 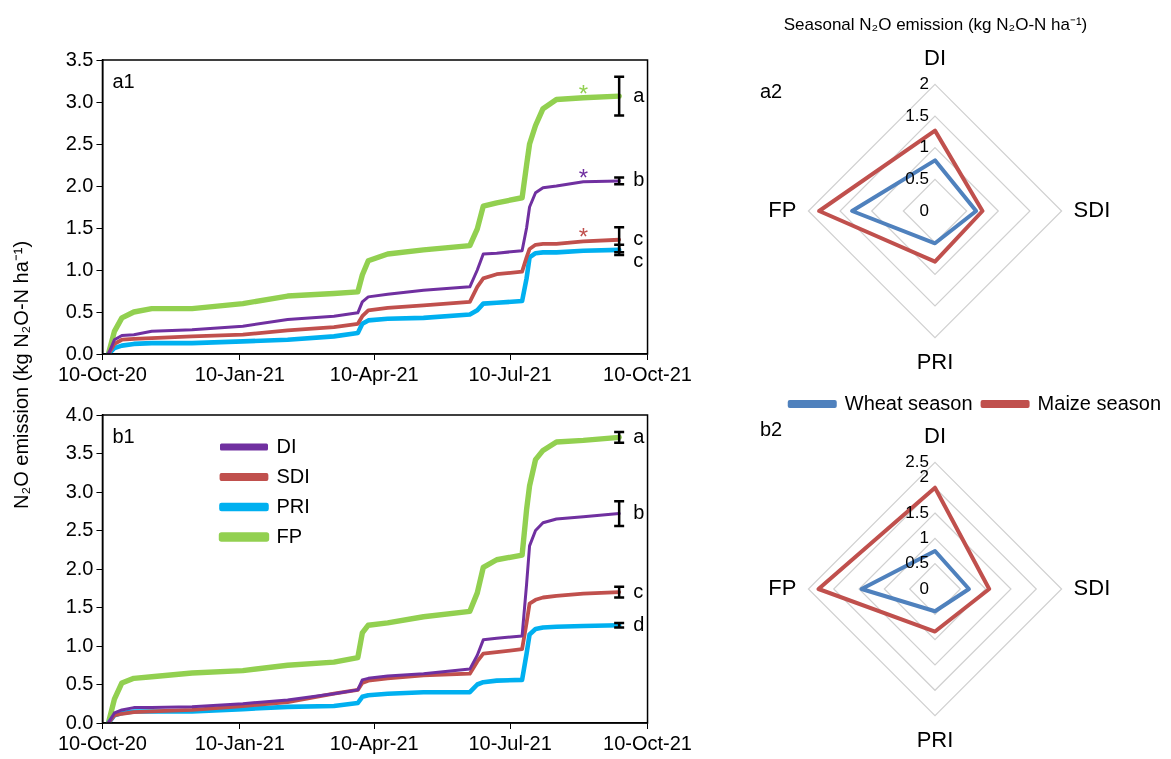 What do you see at coordinates (639, 623) in the screenshot?
I see `annotation: d` at bounding box center [639, 623].